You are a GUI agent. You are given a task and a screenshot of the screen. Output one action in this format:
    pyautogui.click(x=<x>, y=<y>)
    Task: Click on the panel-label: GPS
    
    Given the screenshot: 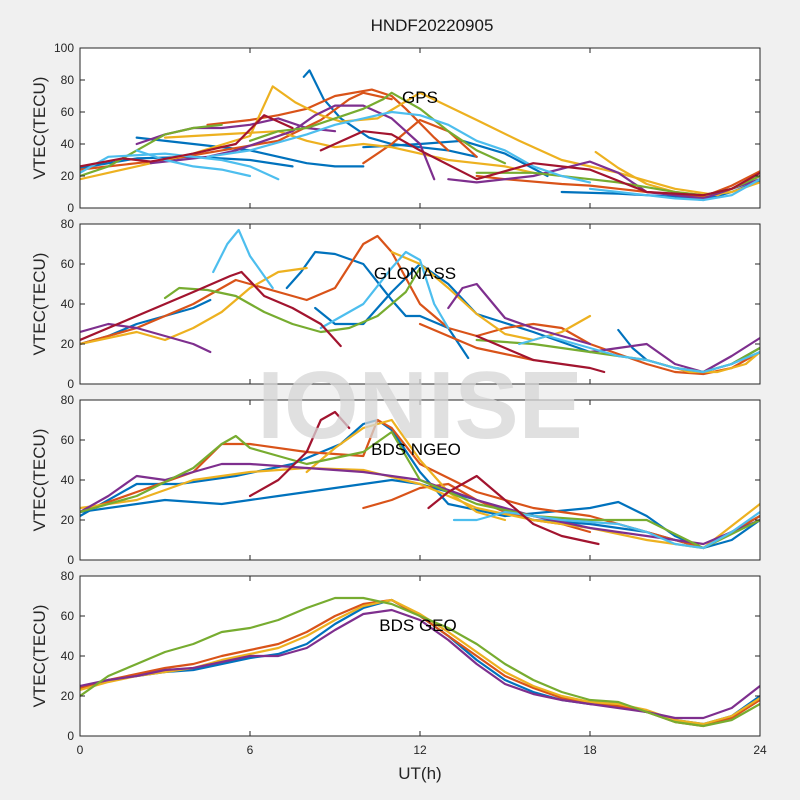 What is the action you would take?
    pyautogui.click(x=420, y=97)
    